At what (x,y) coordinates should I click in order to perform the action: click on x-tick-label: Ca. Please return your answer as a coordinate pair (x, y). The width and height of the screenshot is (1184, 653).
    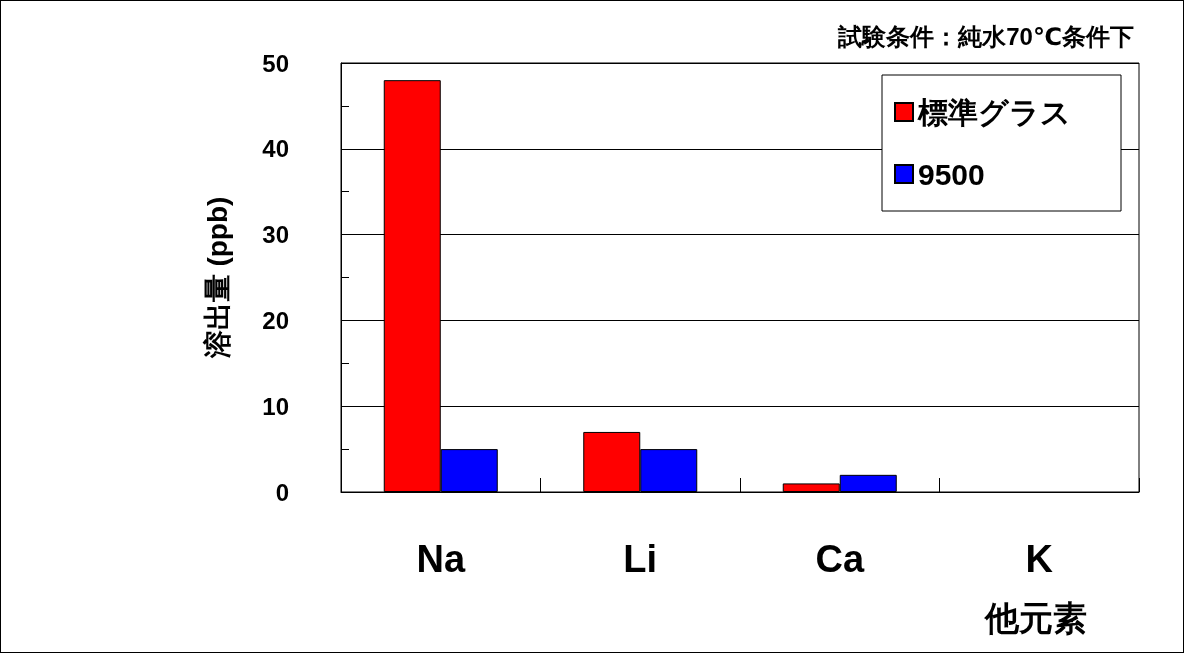
    Looking at the image, I should click on (840, 559).